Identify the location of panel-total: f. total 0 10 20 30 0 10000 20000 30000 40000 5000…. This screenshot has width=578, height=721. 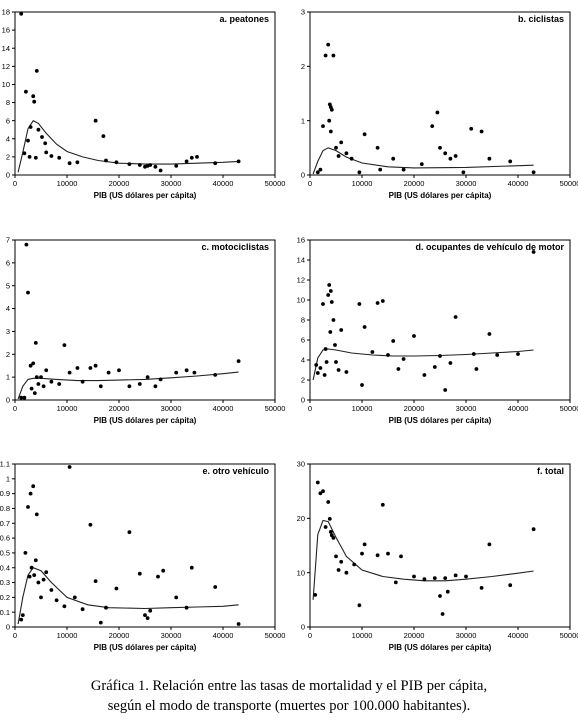
(437, 556).